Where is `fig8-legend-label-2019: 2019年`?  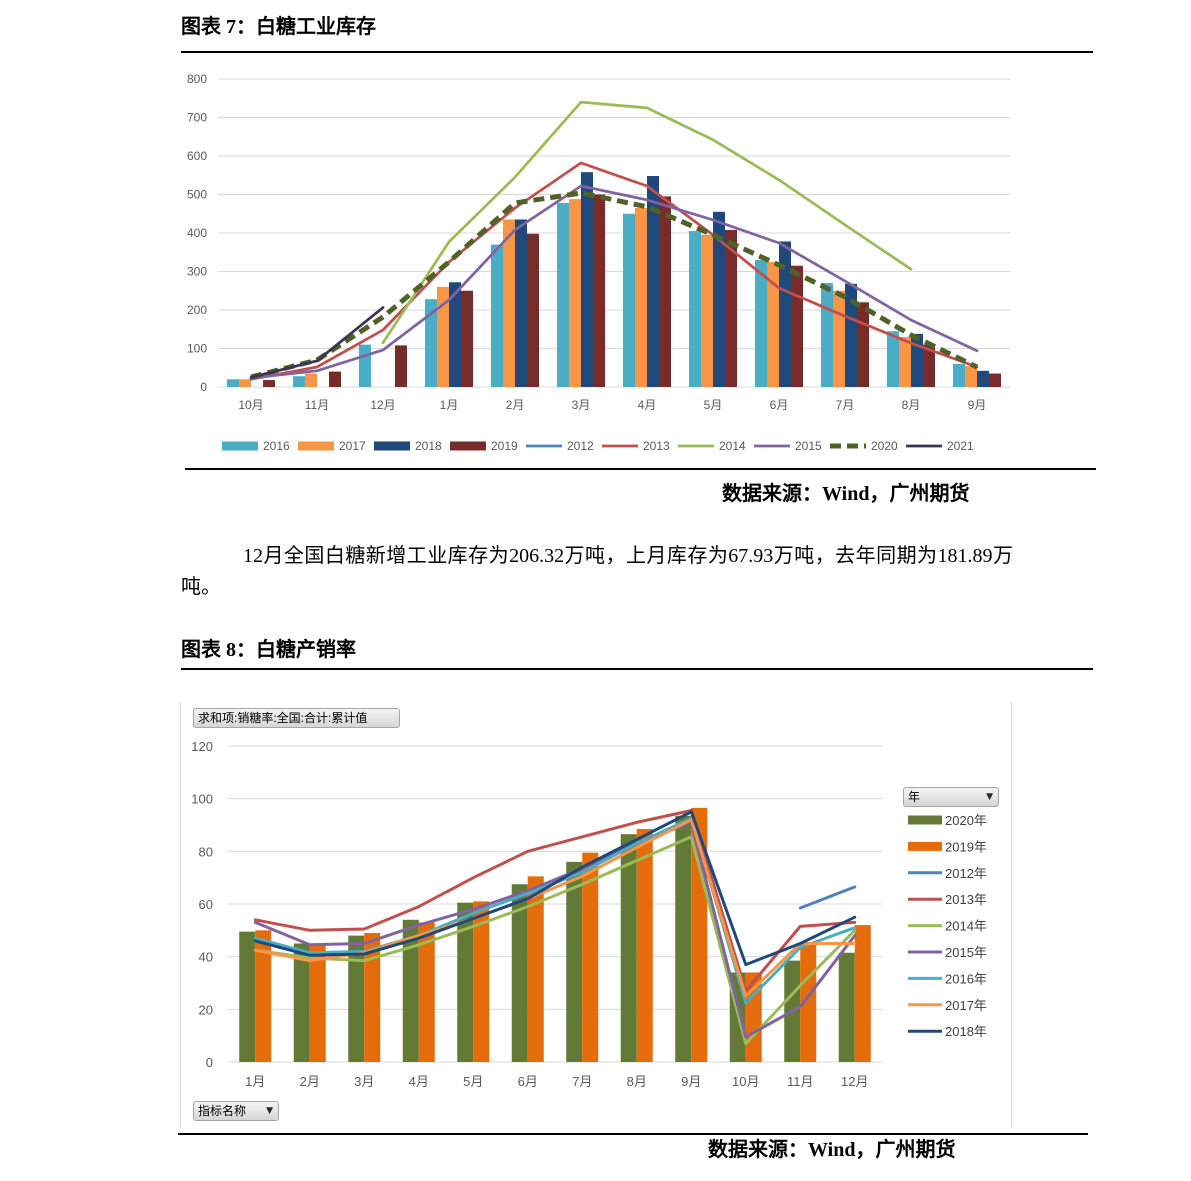 fig8-legend-label-2019: 2019年 is located at coordinates (966, 846).